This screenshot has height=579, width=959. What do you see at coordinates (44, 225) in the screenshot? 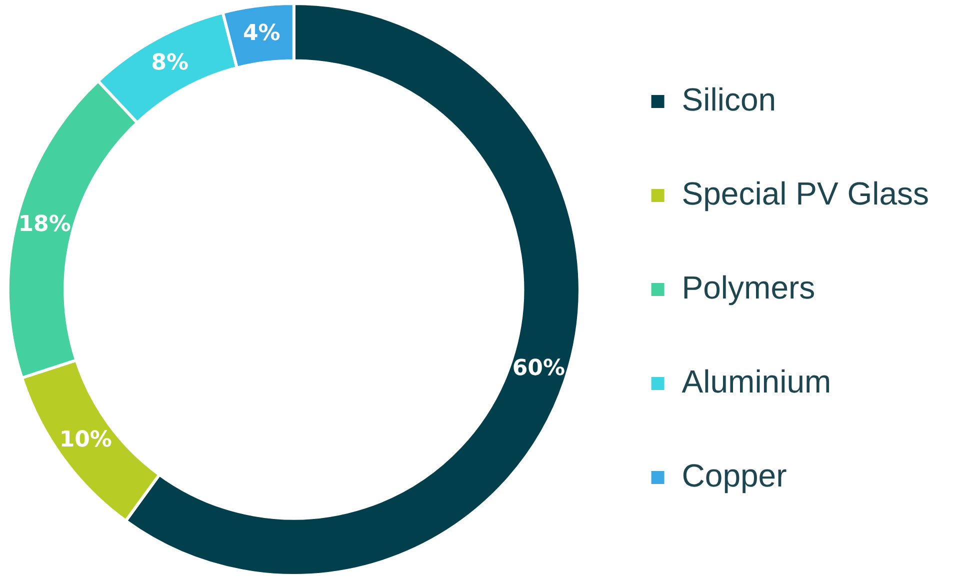
I see `data-label: 18%` at bounding box center [44, 225].